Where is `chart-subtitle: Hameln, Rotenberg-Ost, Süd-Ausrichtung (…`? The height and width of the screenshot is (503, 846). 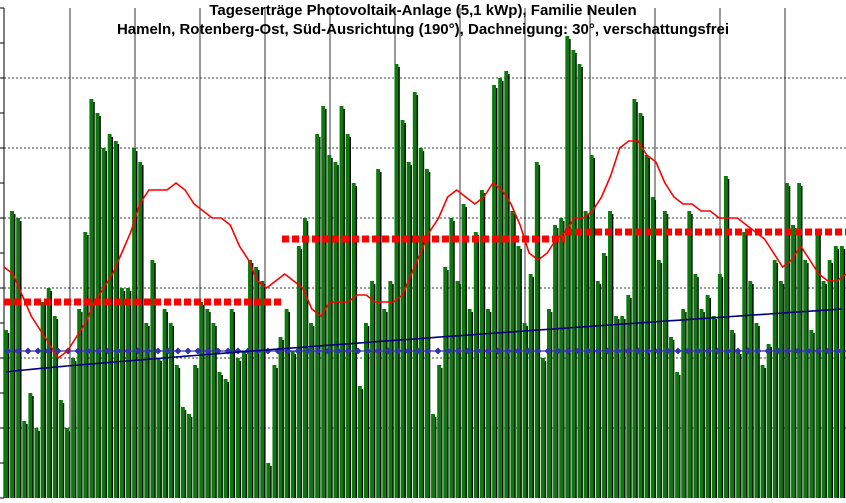
chart-subtitle: Hameln, Rotenberg-Ost, Süd-Ausrichtung (… is located at coordinates (423, 29).